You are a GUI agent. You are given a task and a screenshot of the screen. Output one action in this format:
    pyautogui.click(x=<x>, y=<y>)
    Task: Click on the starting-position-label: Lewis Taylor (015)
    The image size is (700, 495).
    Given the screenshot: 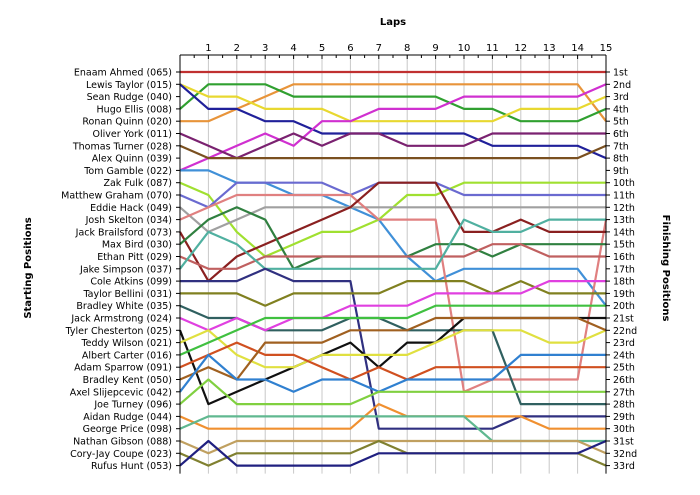 What is the action you would take?
    pyautogui.click(x=129, y=85)
    